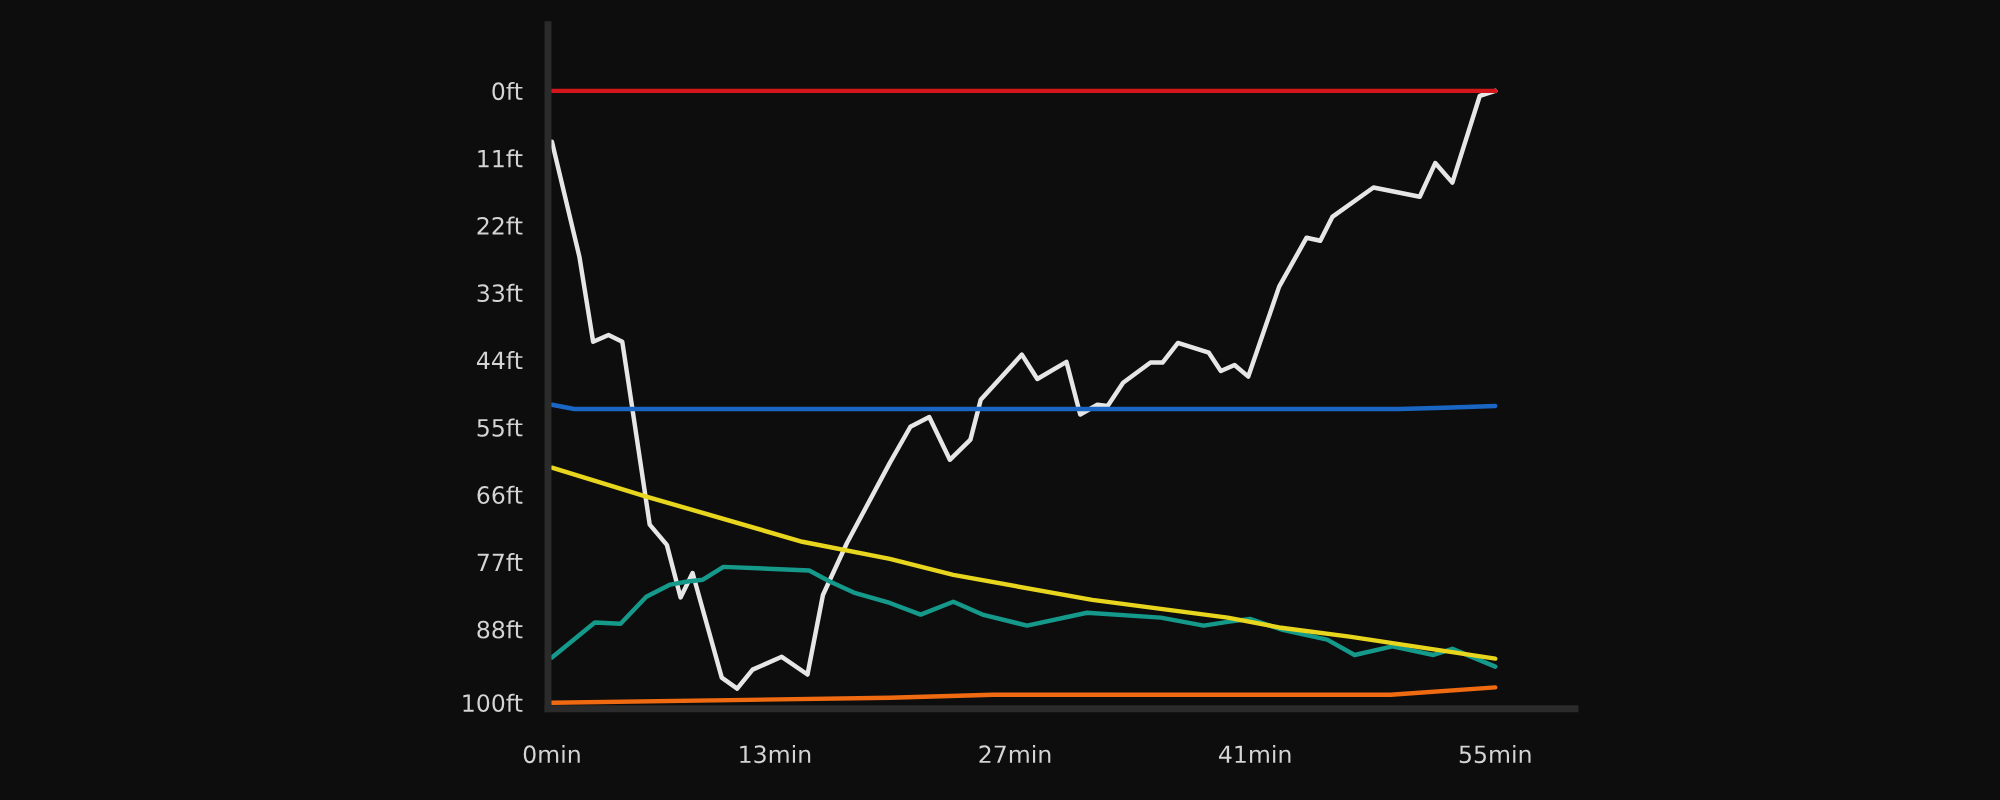  I want to click on y-tick-label: 44ft, so click(499, 360).